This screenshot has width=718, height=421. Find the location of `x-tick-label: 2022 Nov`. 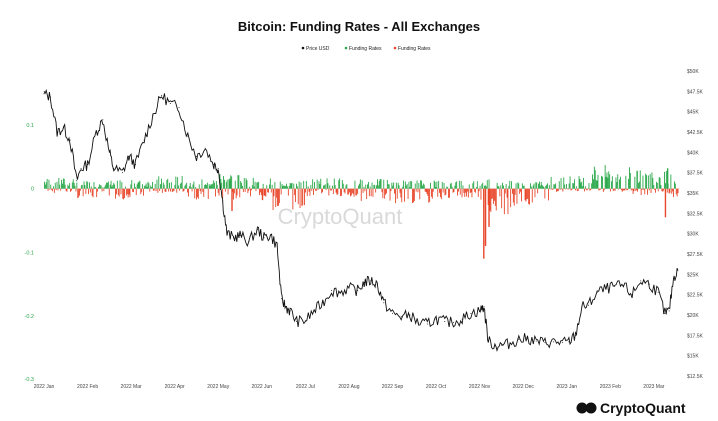

x-tick-label: 2022 Nov is located at coordinates (480, 387).